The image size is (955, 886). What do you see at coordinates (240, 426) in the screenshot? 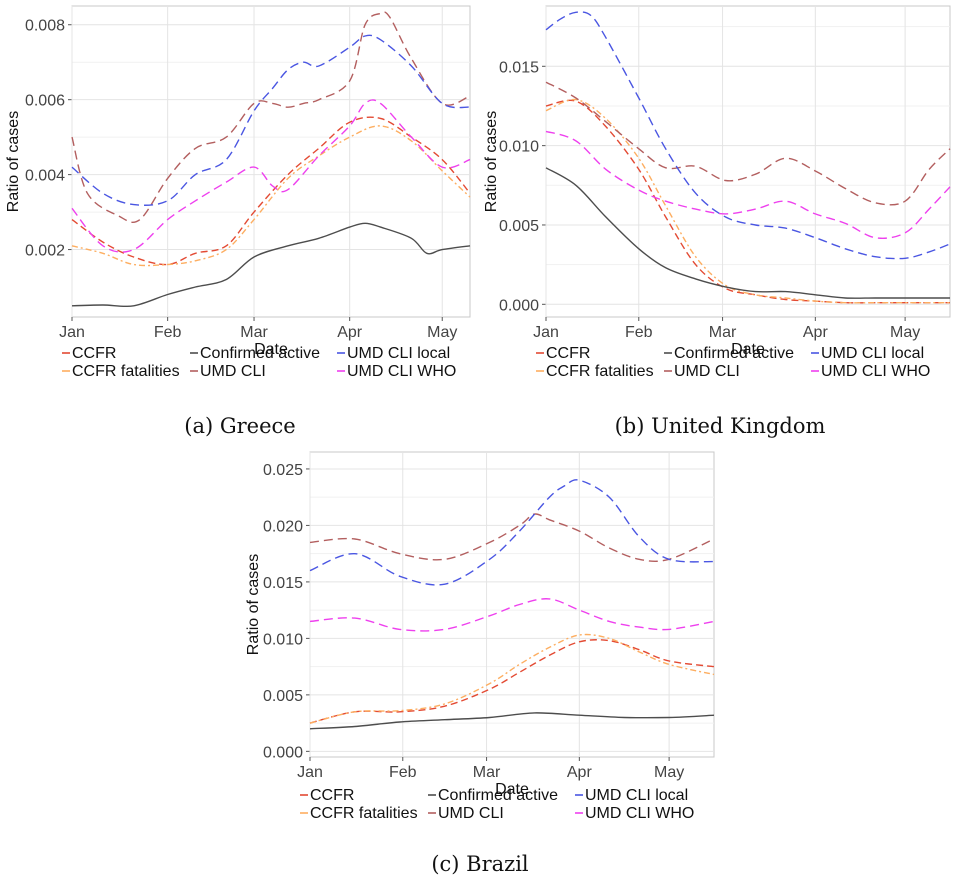
I see `caption-greece: (a) Greece` at bounding box center [240, 426].